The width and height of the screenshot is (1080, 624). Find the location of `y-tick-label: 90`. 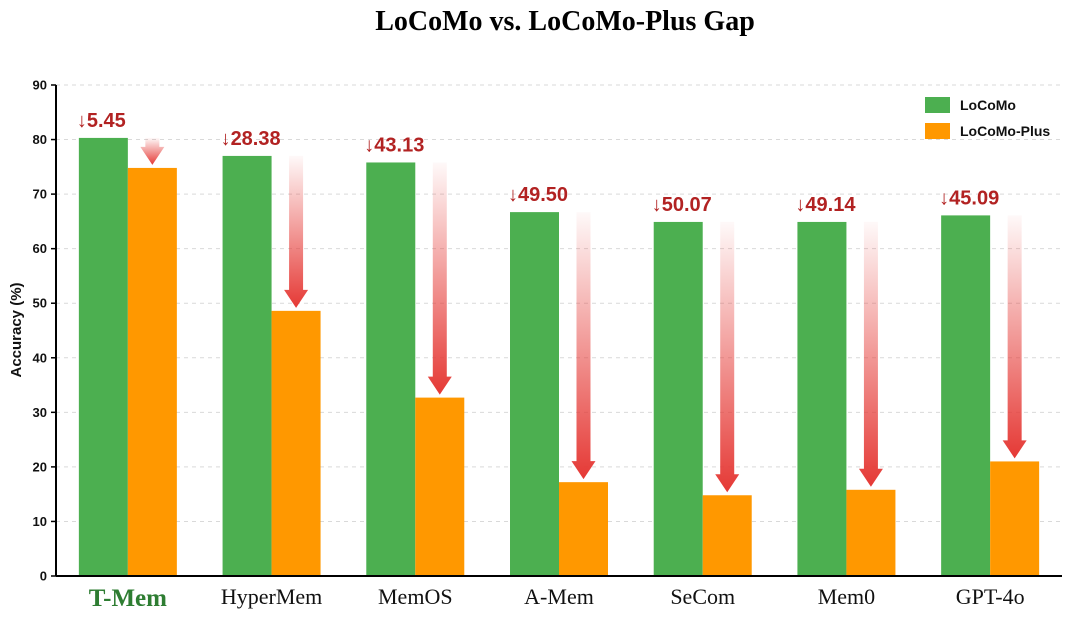

y-tick-label: 90 is located at coordinates (40, 85).